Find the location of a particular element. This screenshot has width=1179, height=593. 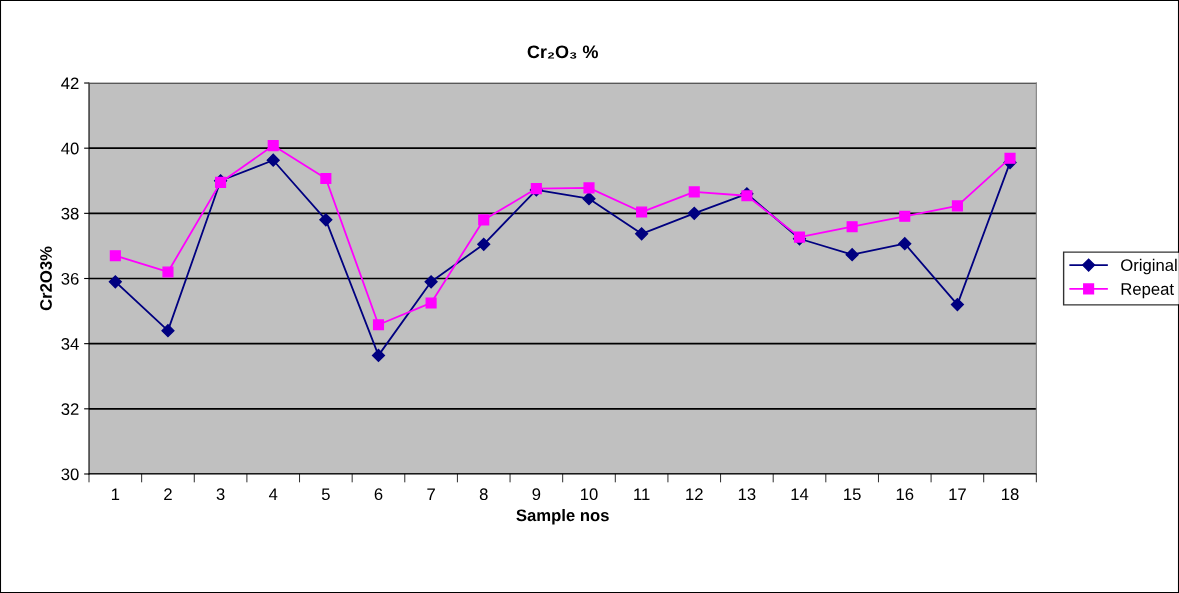

x-tick-label: 2 is located at coordinates (168, 494).